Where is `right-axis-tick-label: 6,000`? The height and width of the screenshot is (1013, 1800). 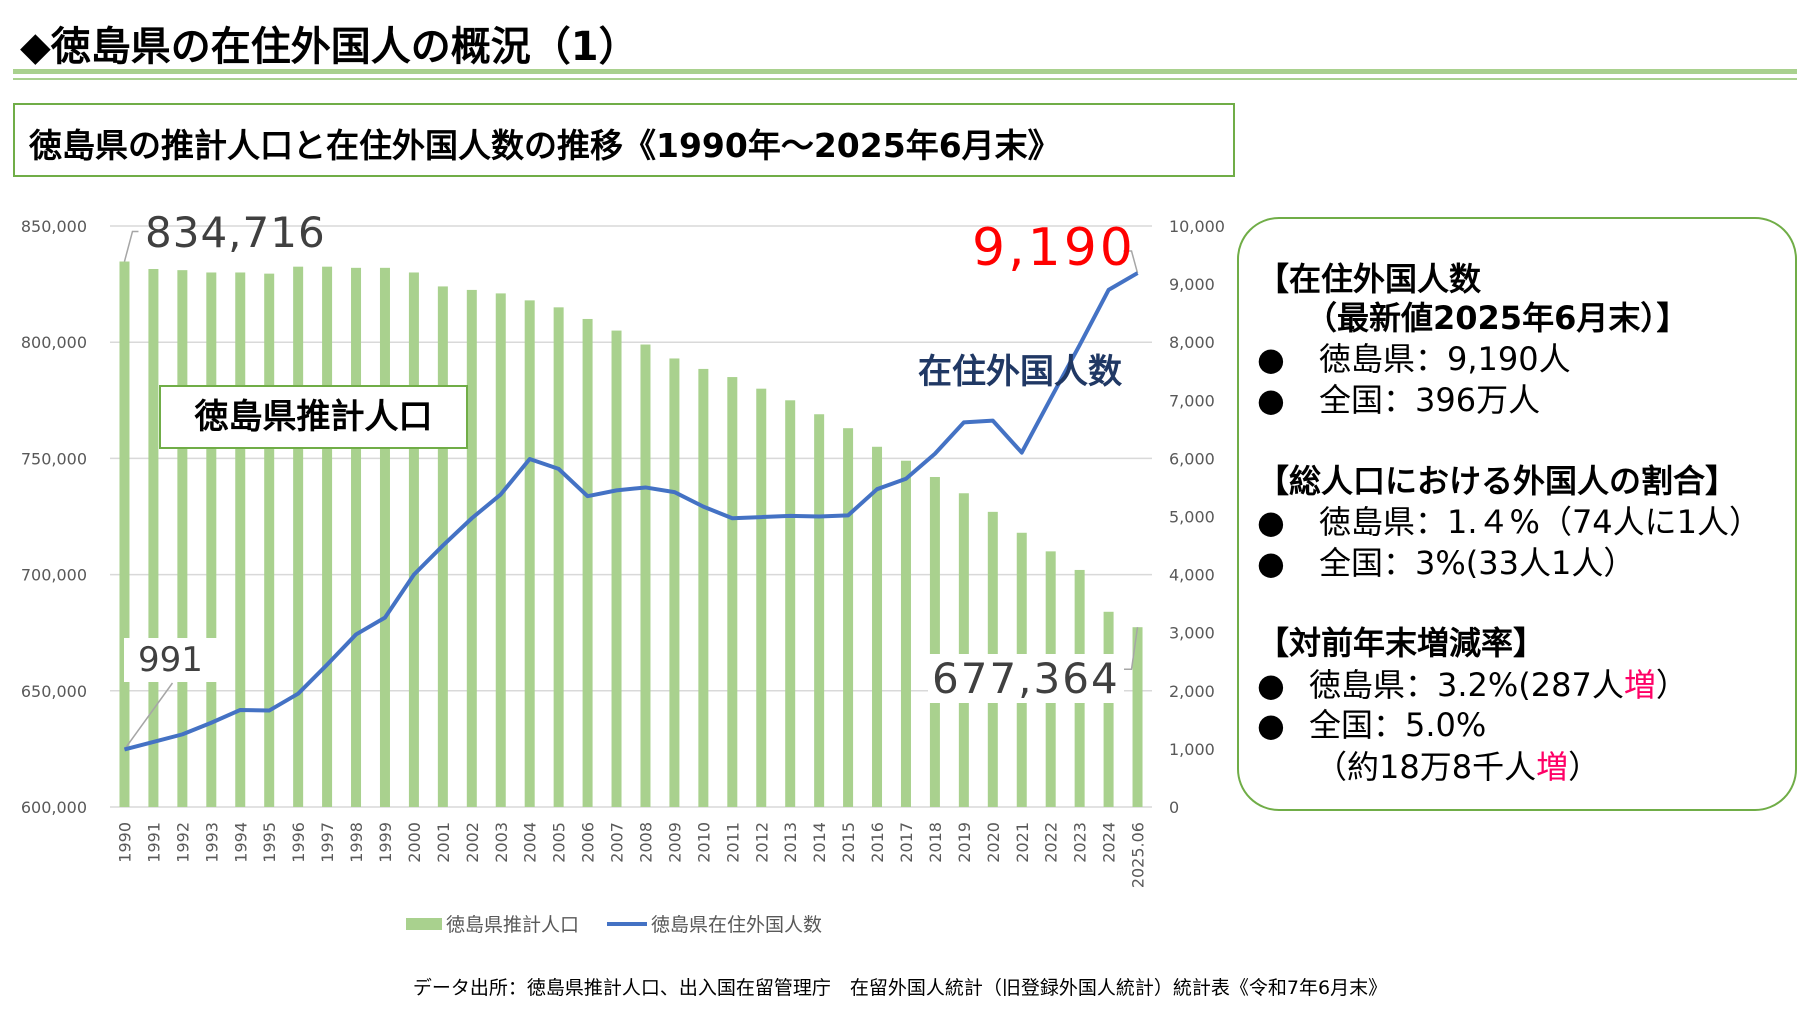 right-axis-tick-label: 6,000 is located at coordinates (1192, 458).